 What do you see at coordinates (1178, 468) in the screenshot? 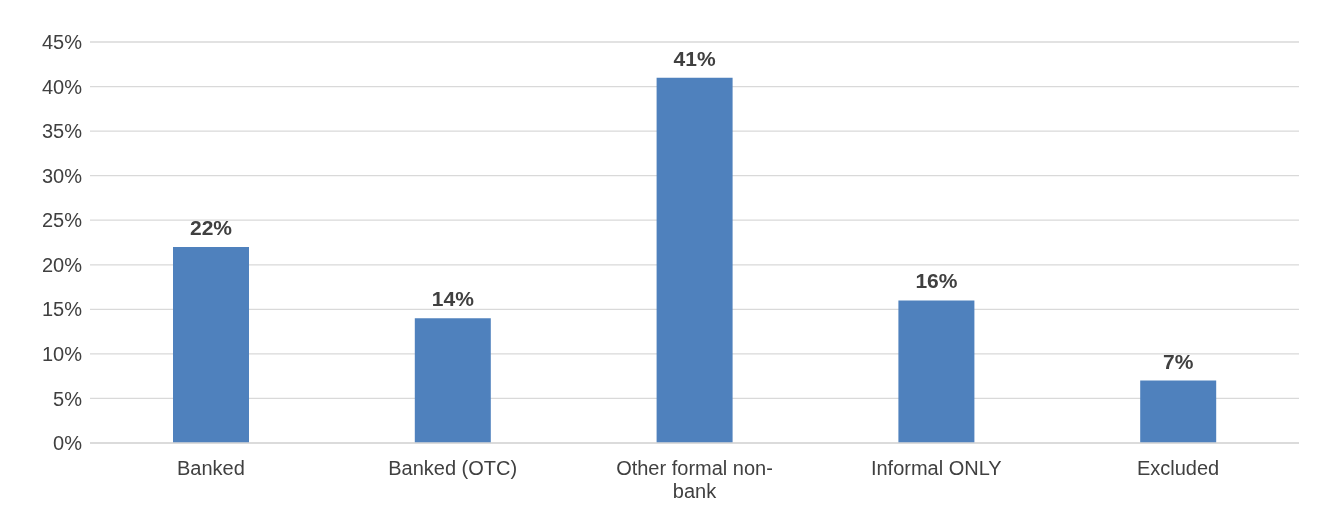
I see `x-tick-label: Excluded` at bounding box center [1178, 468].